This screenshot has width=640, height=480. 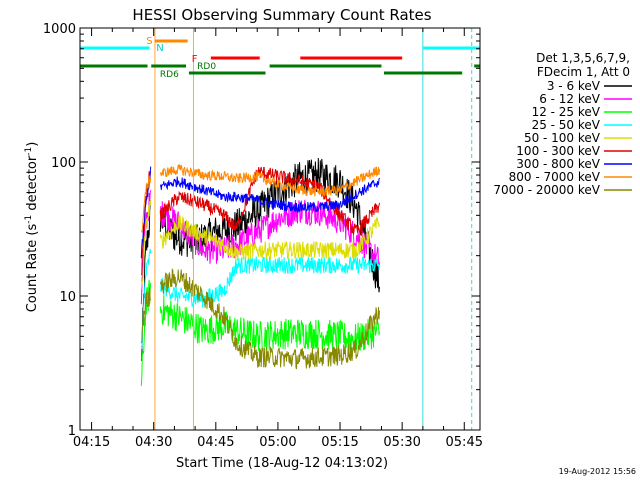 I want to click on x-tick-label: 05:45, so click(x=464, y=442).